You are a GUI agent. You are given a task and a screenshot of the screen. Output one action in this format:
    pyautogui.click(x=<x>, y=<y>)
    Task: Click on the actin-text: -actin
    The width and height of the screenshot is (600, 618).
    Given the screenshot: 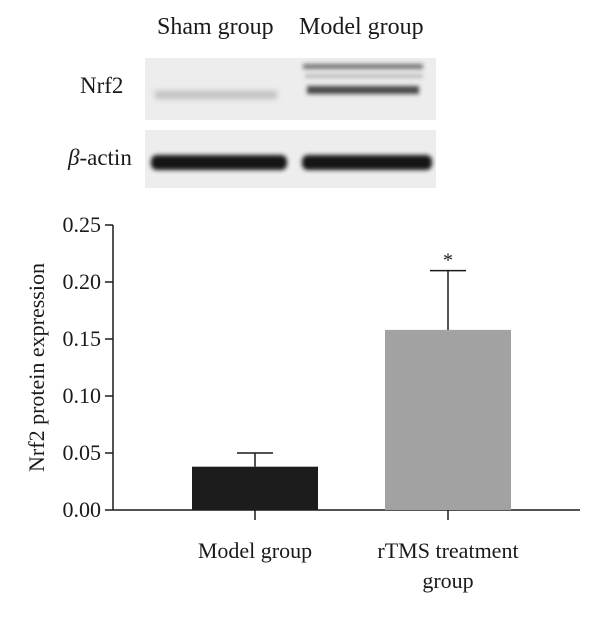 What is the action you would take?
    pyautogui.click(x=105, y=157)
    